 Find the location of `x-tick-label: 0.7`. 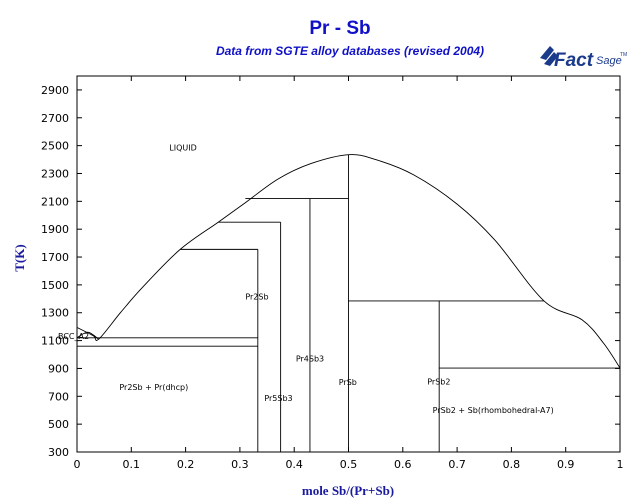

x-tick-label: 0.7 is located at coordinates (457, 464).